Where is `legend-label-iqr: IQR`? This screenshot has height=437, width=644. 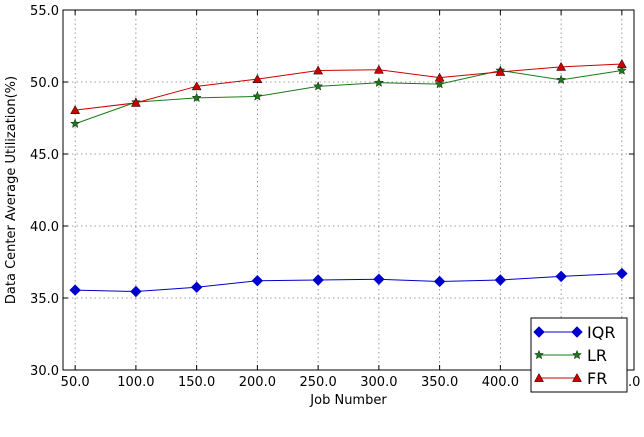 legend-label-iqr: IQR is located at coordinates (601, 332).